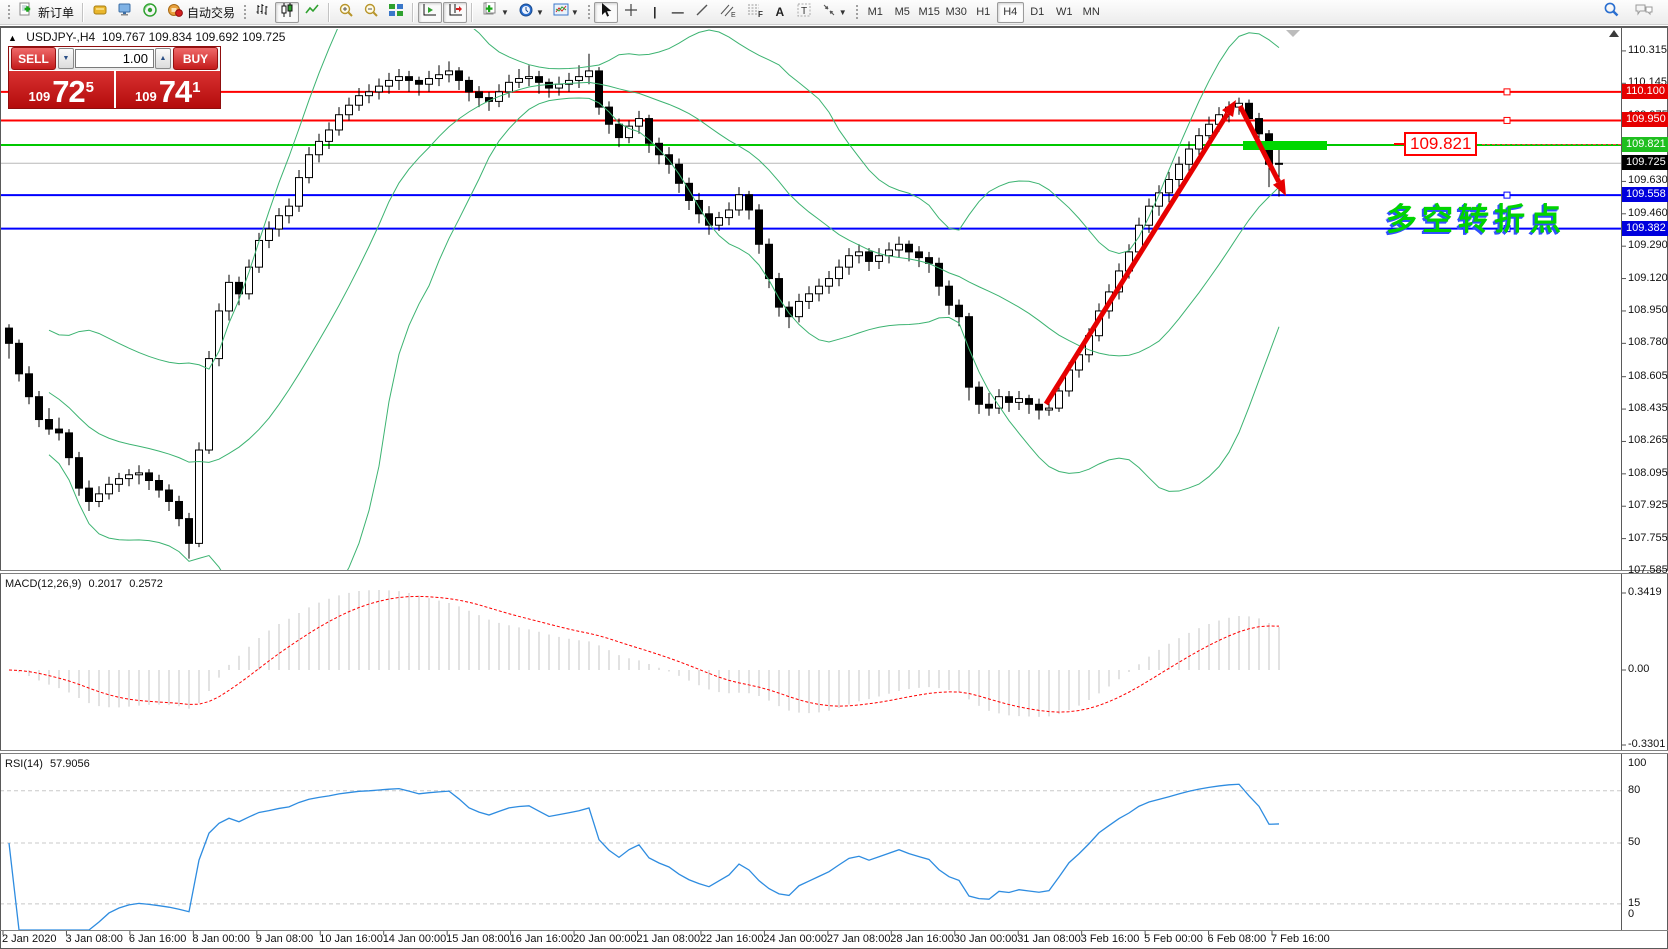 Image resolution: width=1668 pixels, height=949 pixels. I want to click on line-handle-110.100, so click(1507, 92).